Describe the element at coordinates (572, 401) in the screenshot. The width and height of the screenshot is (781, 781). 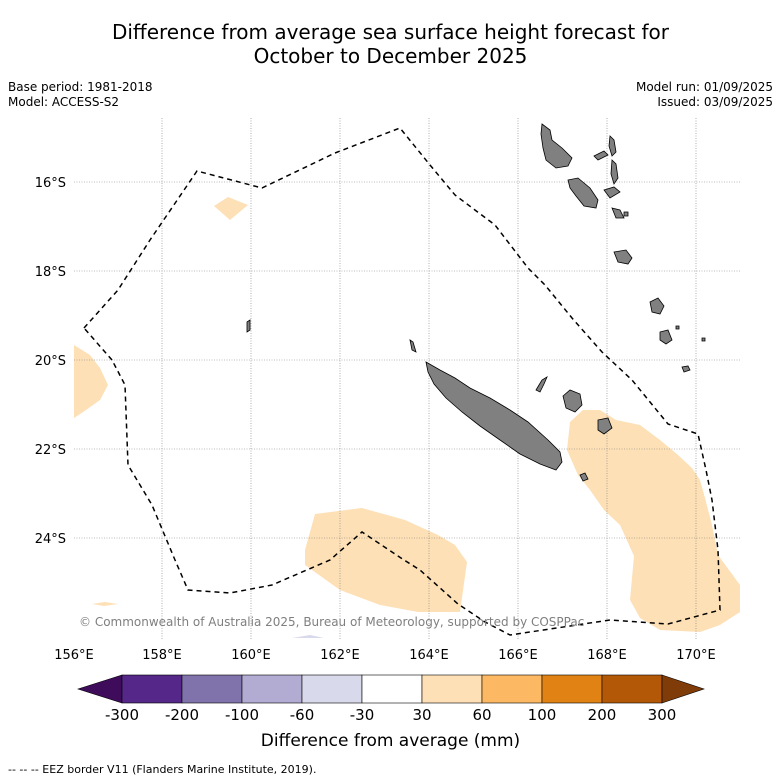
I see `loyalty-island-lifou` at that location.